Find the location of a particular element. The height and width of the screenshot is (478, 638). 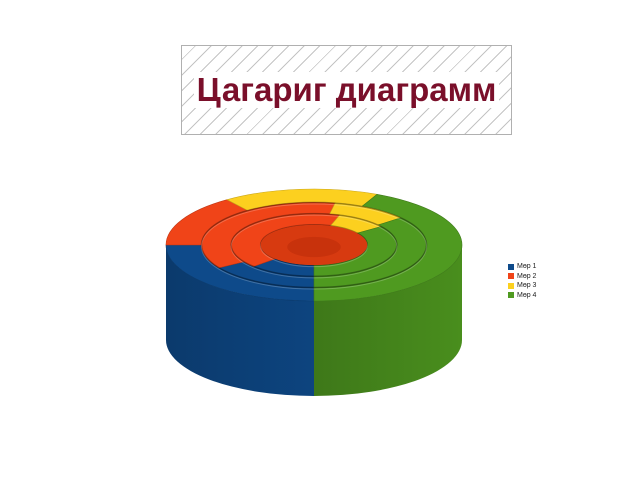

chart-title-box: Цагариг диаграмм is located at coordinates (346, 90).